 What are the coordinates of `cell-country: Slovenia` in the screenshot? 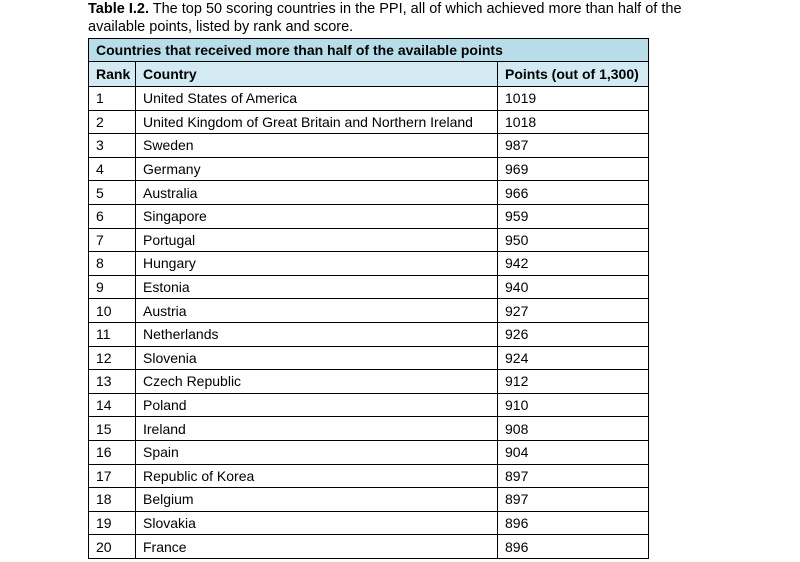 It's located at (316, 358).